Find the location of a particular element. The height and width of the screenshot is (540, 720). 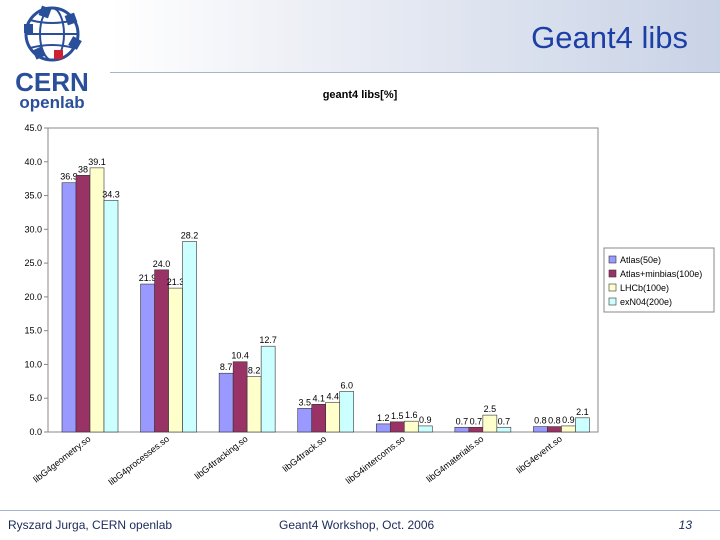

bar-value-label: 21.9 is located at coordinates (148, 278).